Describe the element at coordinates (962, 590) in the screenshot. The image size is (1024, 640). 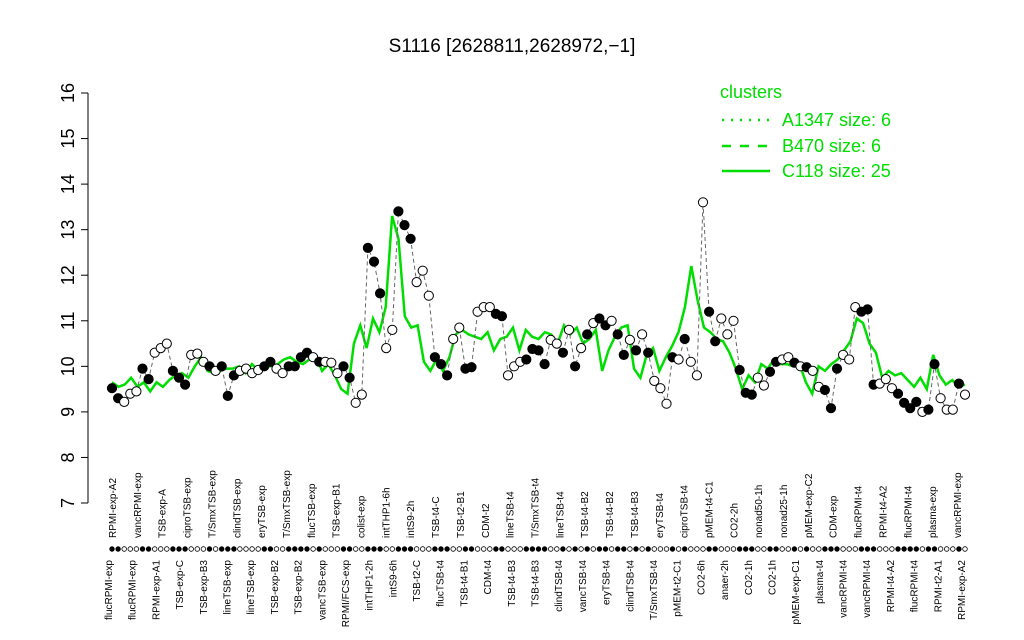
I see `x-tick-label-bottom: RPMI-exp-A2` at that location.